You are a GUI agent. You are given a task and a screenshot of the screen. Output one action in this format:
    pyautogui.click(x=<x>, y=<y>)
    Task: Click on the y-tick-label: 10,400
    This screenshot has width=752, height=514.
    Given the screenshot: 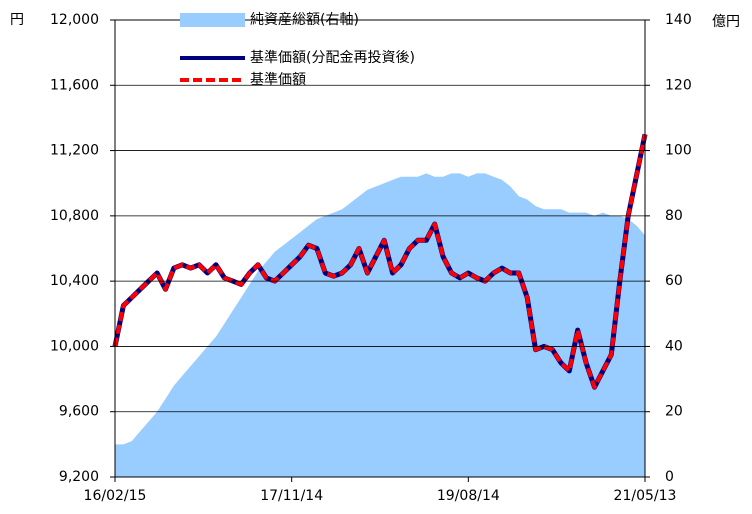 What is the action you would take?
    pyautogui.click(x=74, y=281)
    